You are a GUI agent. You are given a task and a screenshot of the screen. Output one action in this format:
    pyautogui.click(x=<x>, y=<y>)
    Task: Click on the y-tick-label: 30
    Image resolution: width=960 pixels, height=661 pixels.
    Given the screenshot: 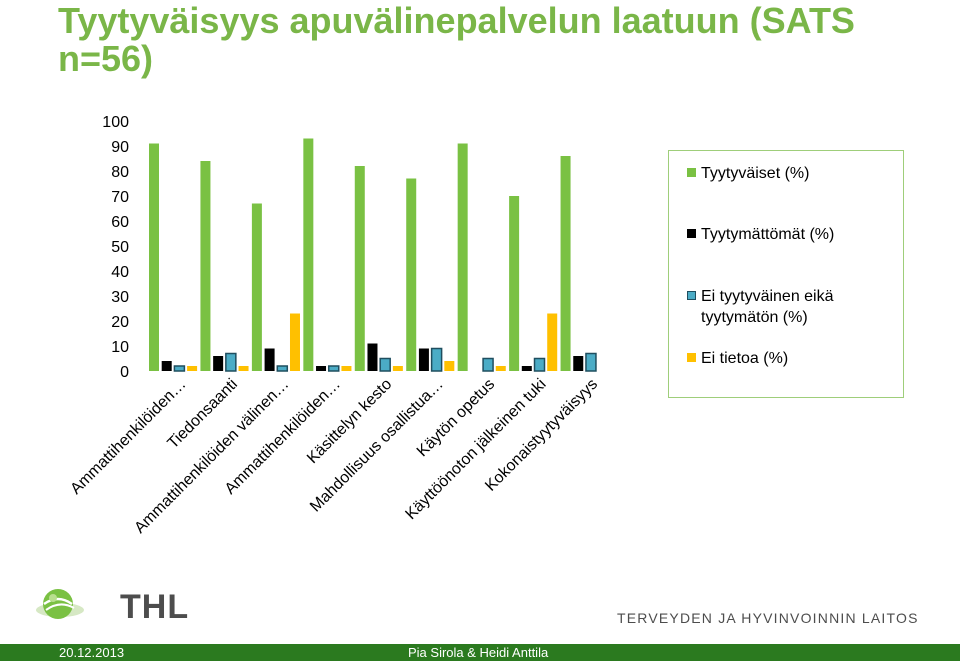 What is the action you would take?
    pyautogui.click(x=120, y=297)
    